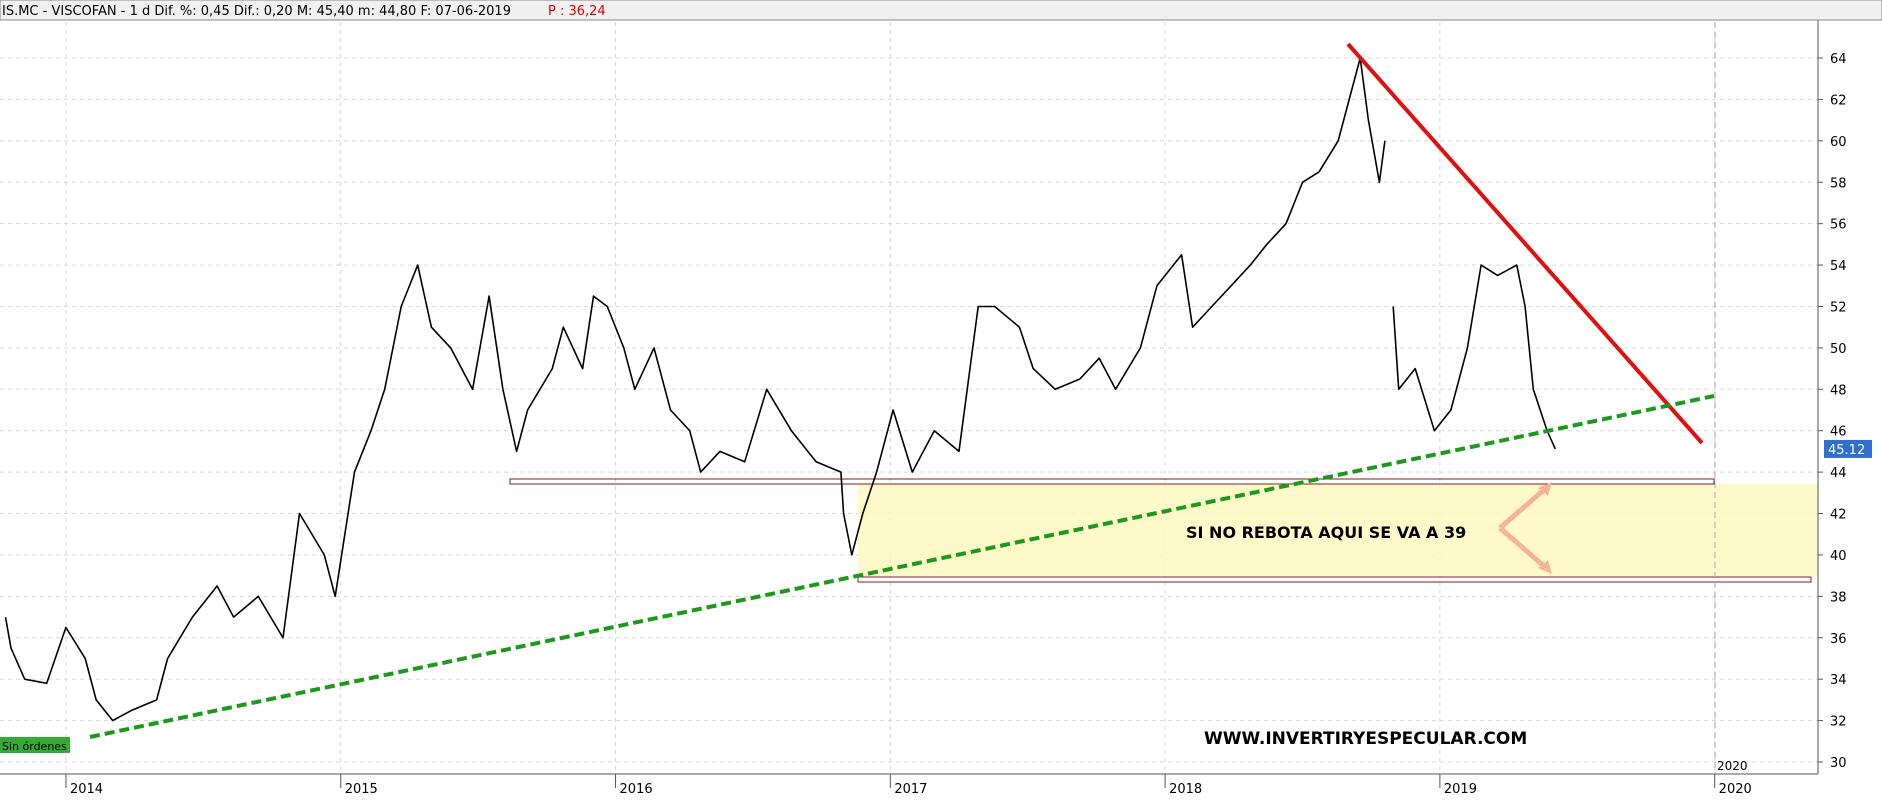 This screenshot has height=807, width=1882. What do you see at coordinates (361, 789) in the screenshot?
I see `x-tick-label: 2015` at bounding box center [361, 789].